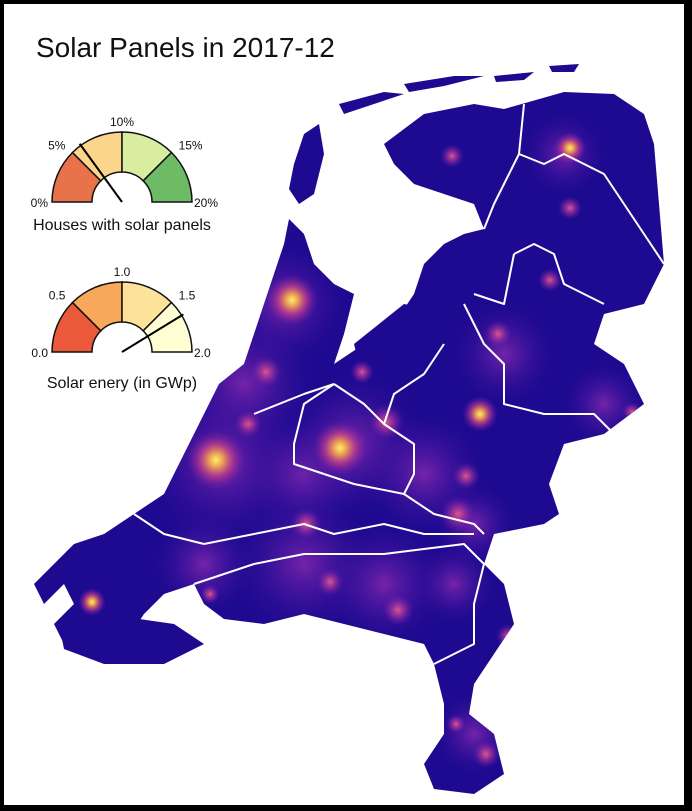  Describe the element at coordinates (122, 122) in the screenshot. I see `gauge-tick-label: 10%` at that location.